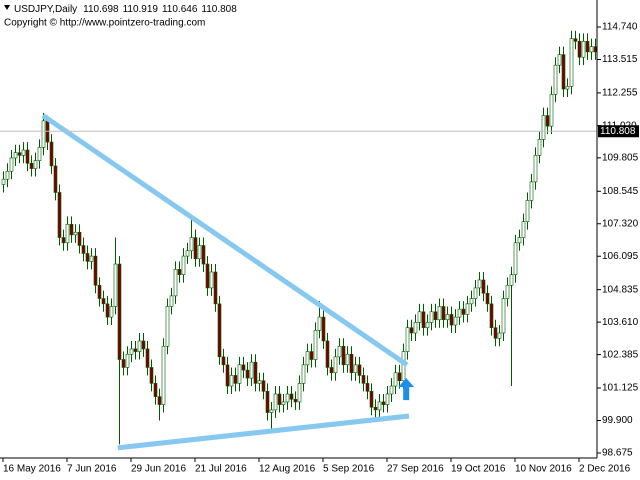  I want to click on header-low: 110.646, so click(180, 9).